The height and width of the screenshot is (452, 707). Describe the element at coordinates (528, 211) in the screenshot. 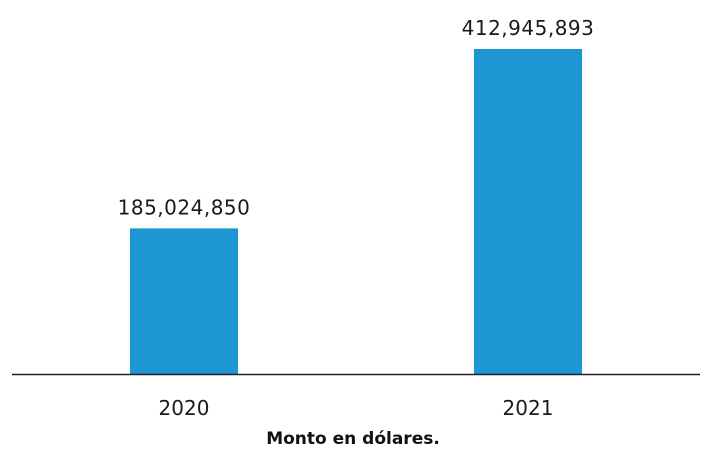

I see `bar-2021` at that location.